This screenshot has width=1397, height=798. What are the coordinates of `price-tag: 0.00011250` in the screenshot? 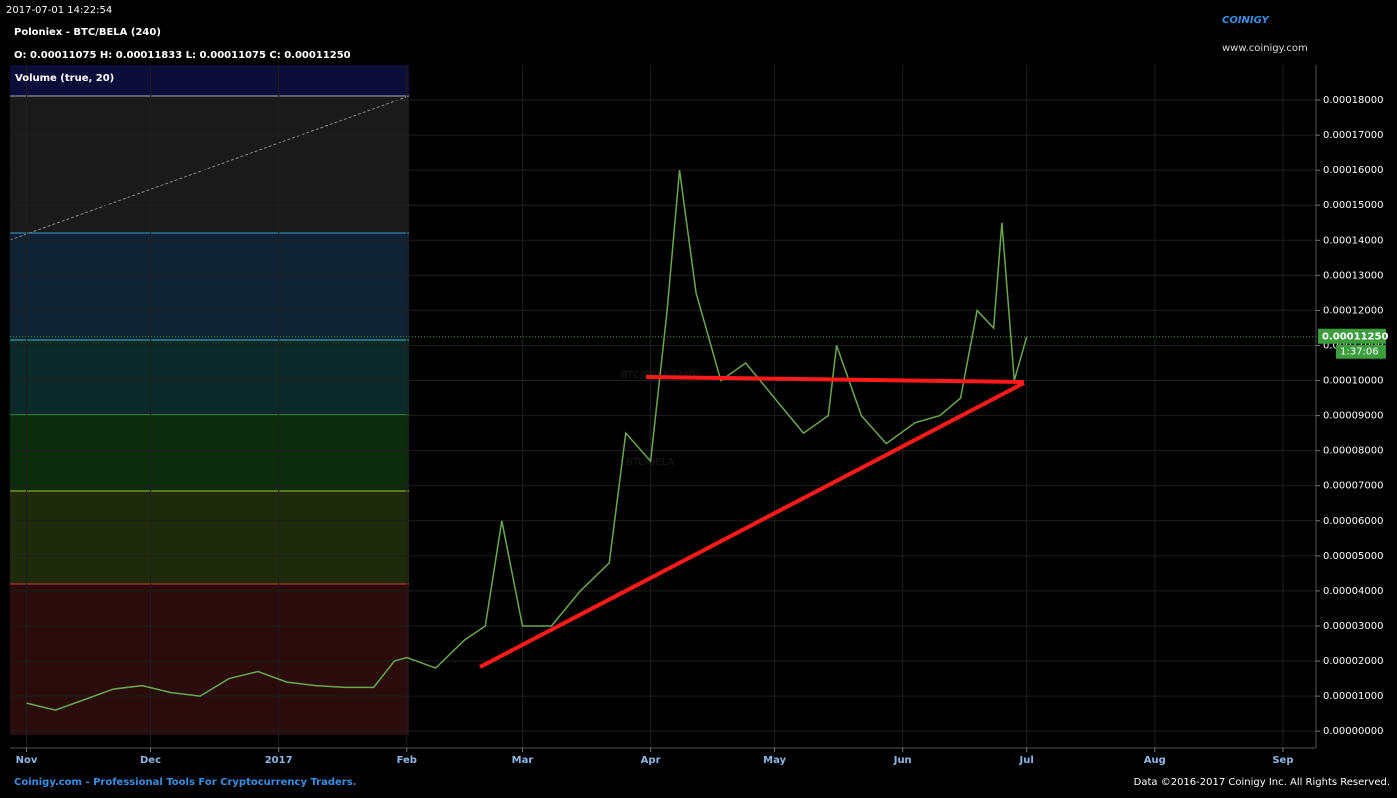 It's located at (1355, 337).